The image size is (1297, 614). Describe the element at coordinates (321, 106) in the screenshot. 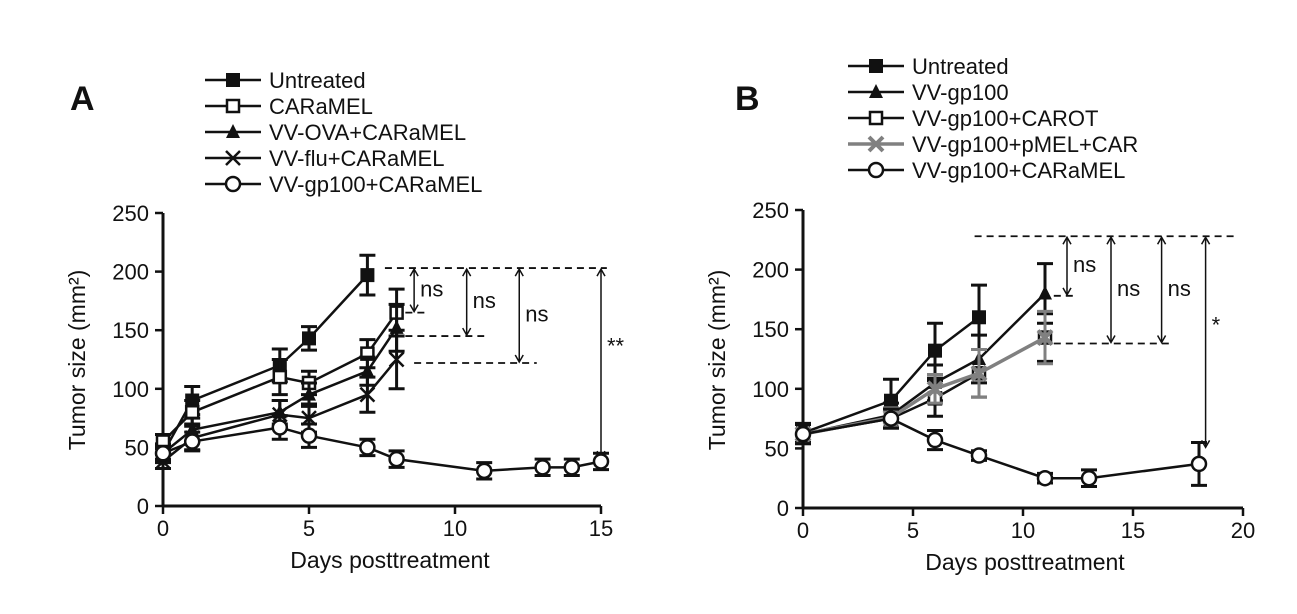

I see `legend-label: CARaMEL` at that location.